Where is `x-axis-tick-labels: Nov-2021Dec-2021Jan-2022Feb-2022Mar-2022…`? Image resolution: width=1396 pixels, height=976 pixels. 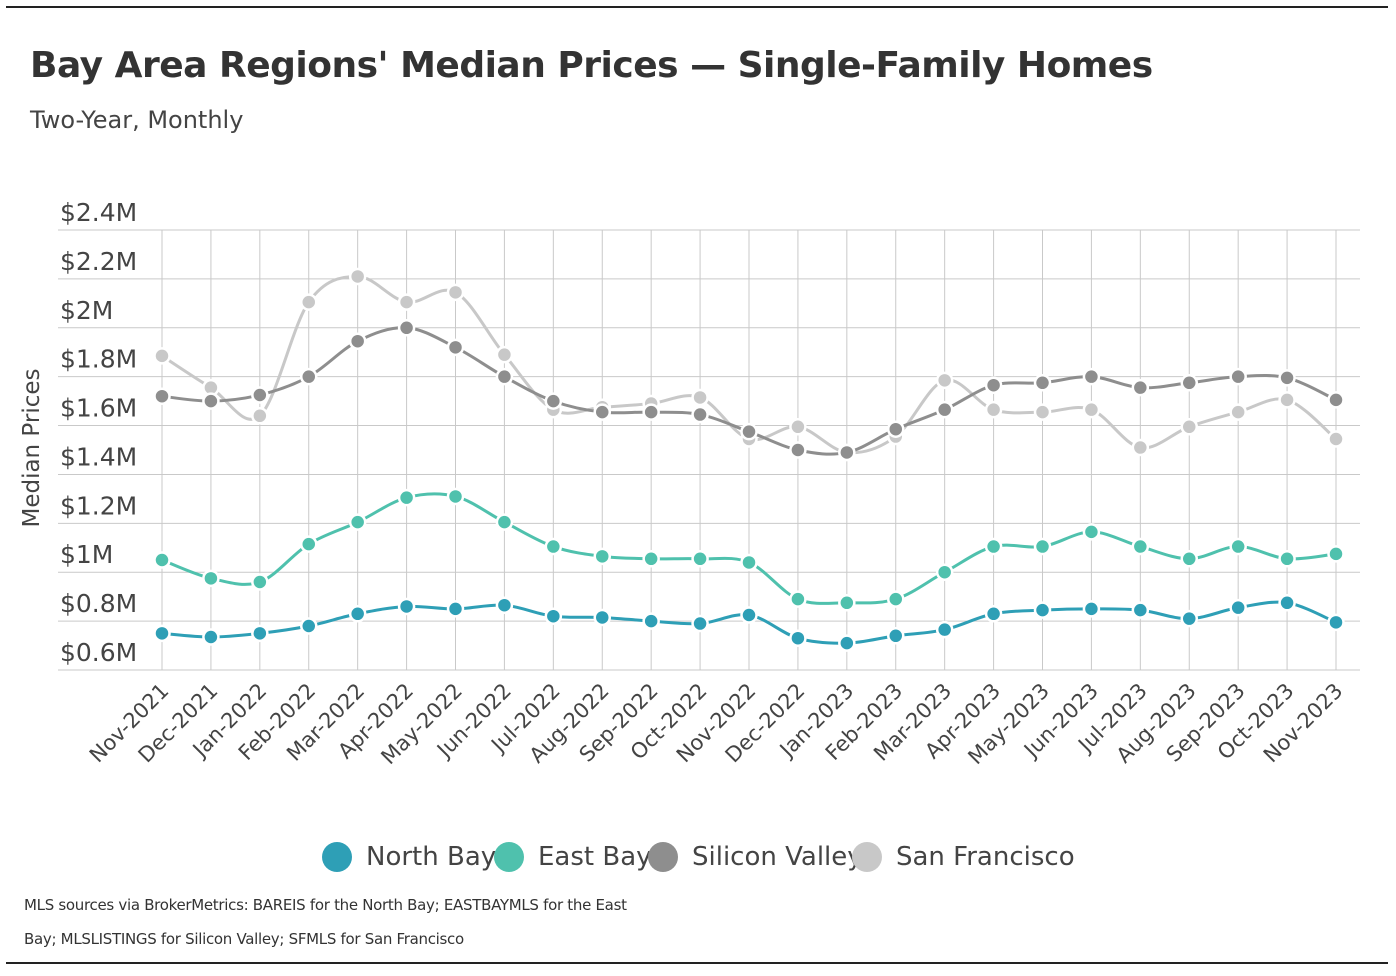 x-axis-tick-labels: Nov-2021Dec-2021Jan-2022Feb-2022Mar-2022… is located at coordinates (716, 724).